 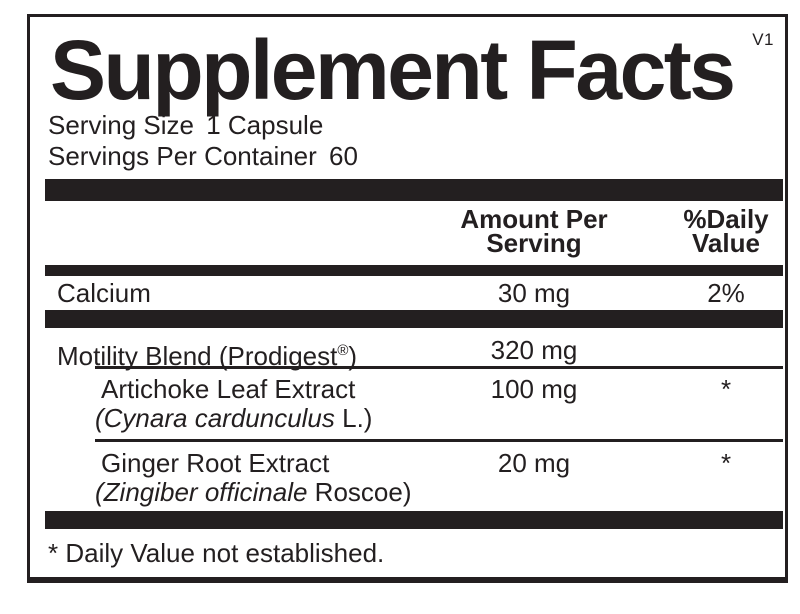 What do you see at coordinates (534, 389) in the screenshot?
I see `ingredient-amount: 100 mg` at bounding box center [534, 389].